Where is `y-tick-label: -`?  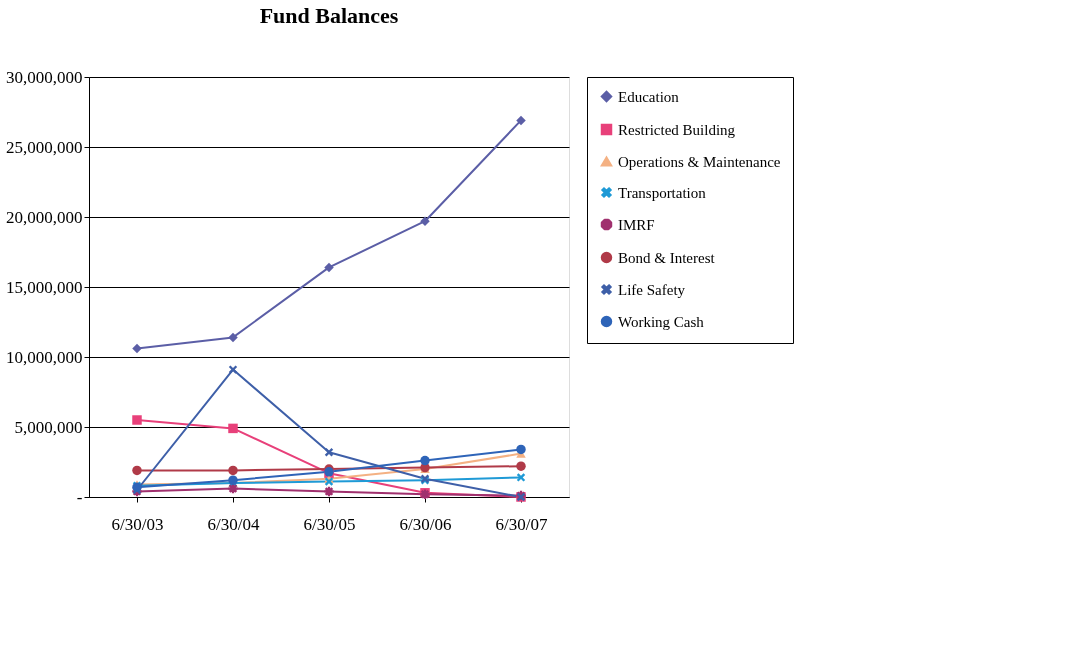 y-tick-label: - is located at coordinates (79, 497).